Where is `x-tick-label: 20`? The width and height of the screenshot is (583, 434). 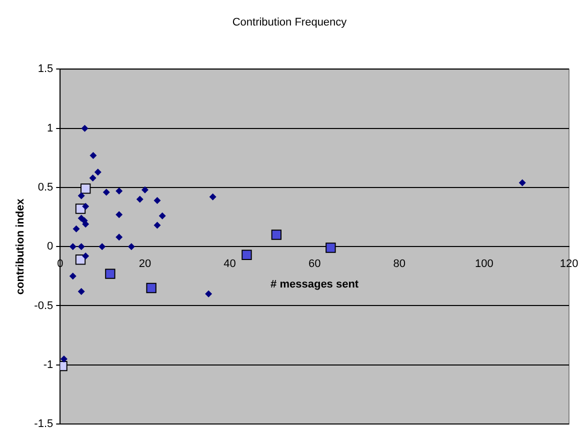
x-tick-label: 20 is located at coordinates (145, 264).